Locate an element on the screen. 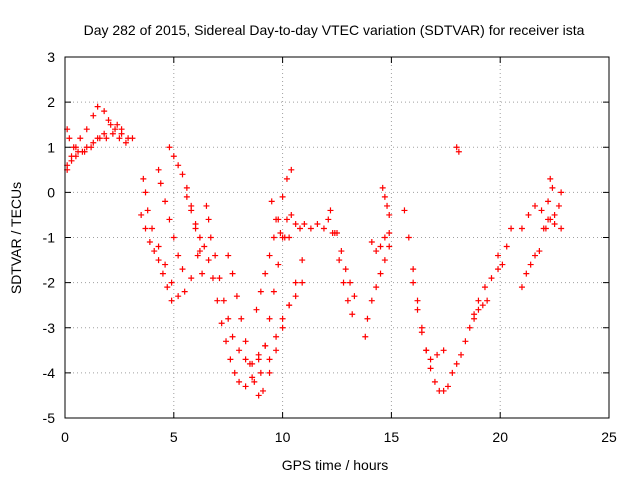 This screenshot has width=640, height=480. series-e is located at coordinates (156, 257).